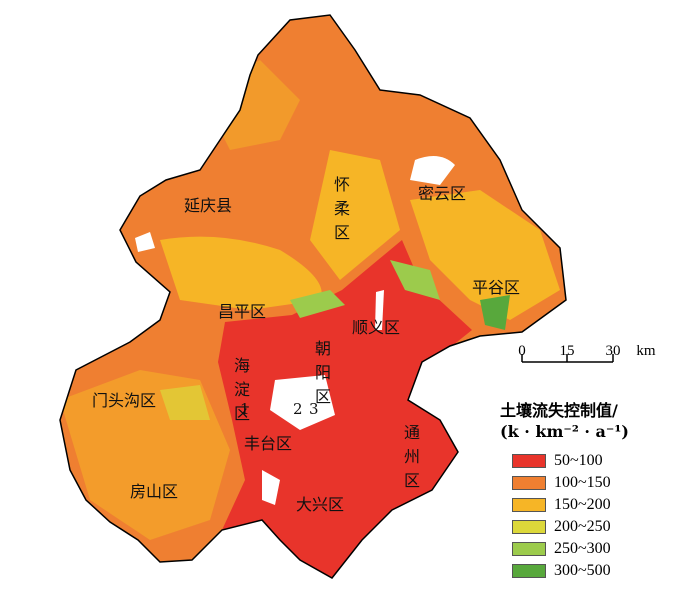  What do you see at coordinates (320, 504) in the screenshot?
I see `district-label: 大兴区` at bounding box center [320, 504].